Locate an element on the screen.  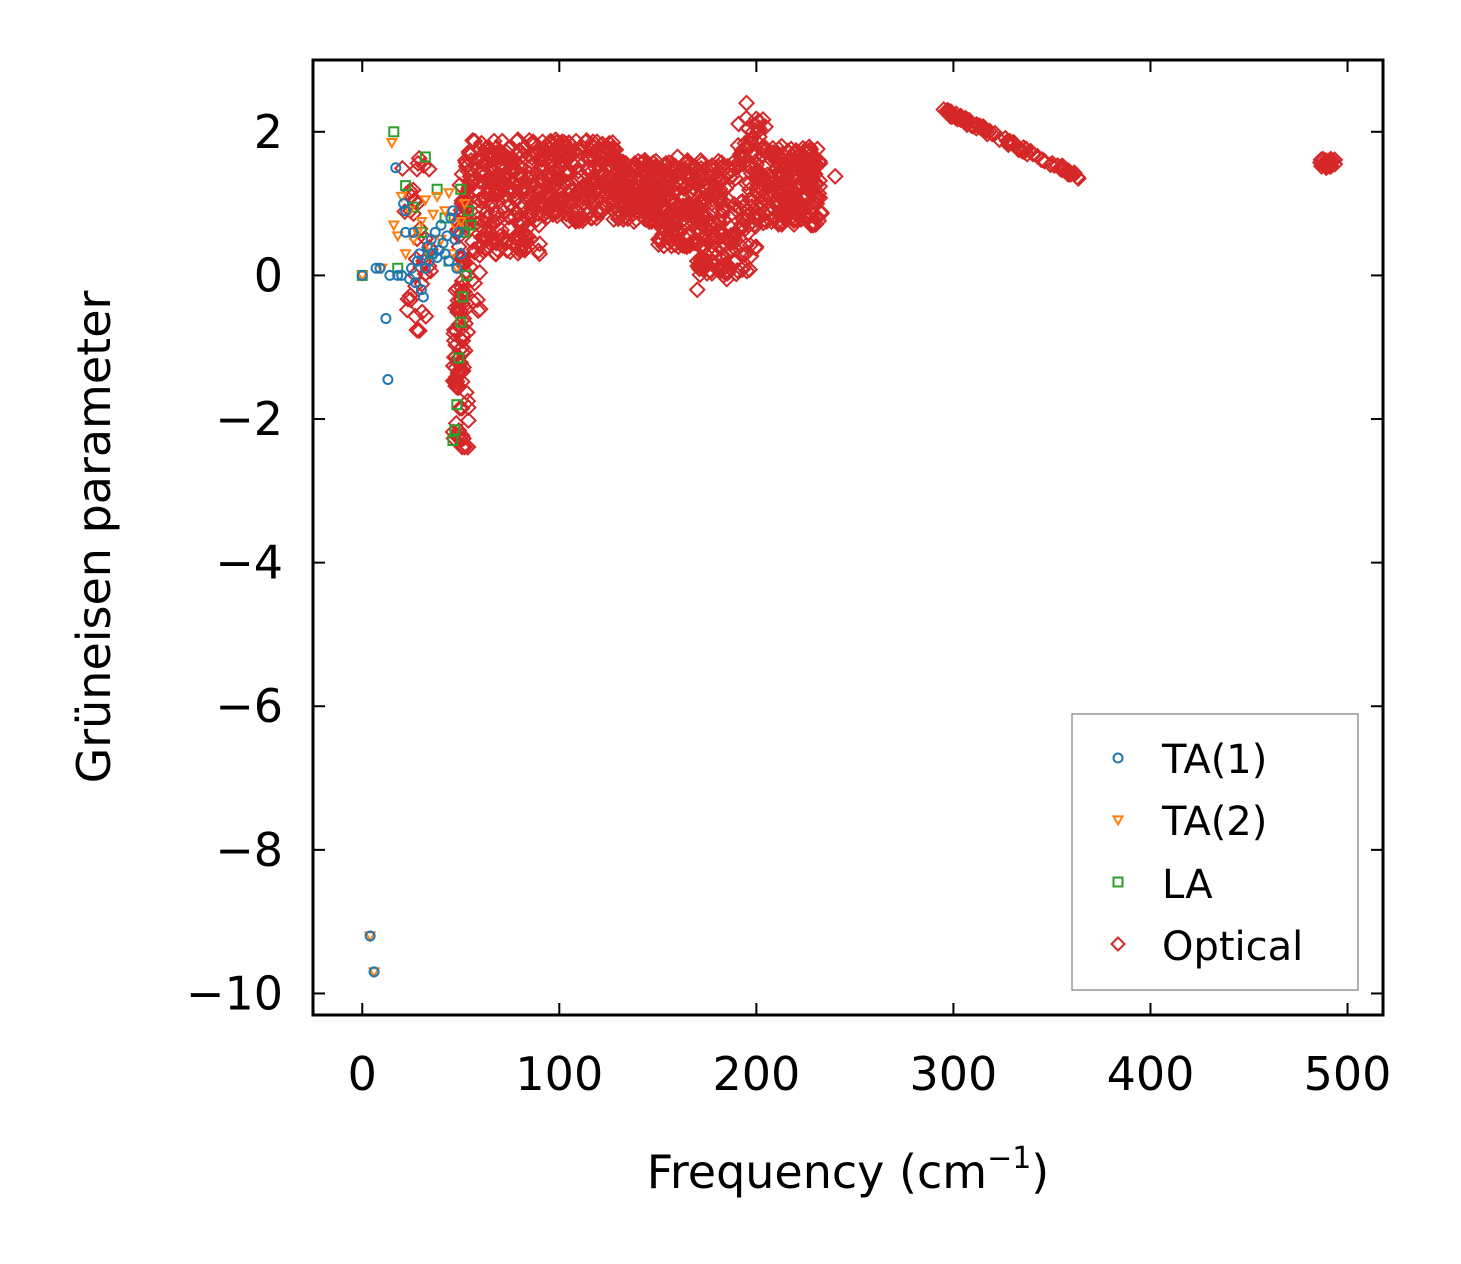
x-tick-label-400: 400 is located at coordinates (1151, 1074).